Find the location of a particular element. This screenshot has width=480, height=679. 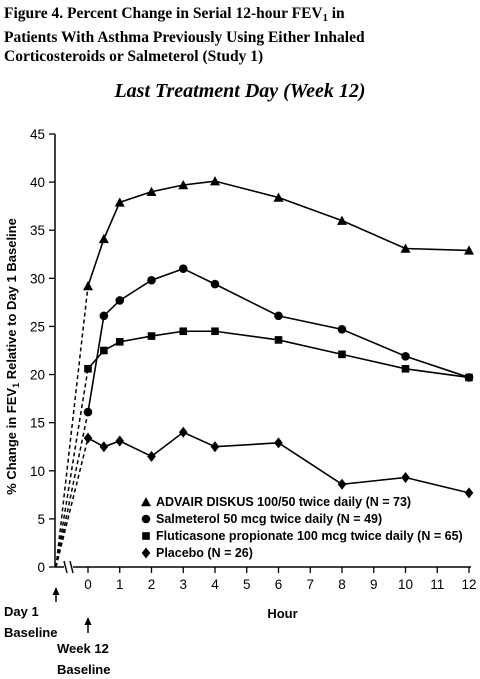

caption-subscript: 1 is located at coordinates (325, 18).